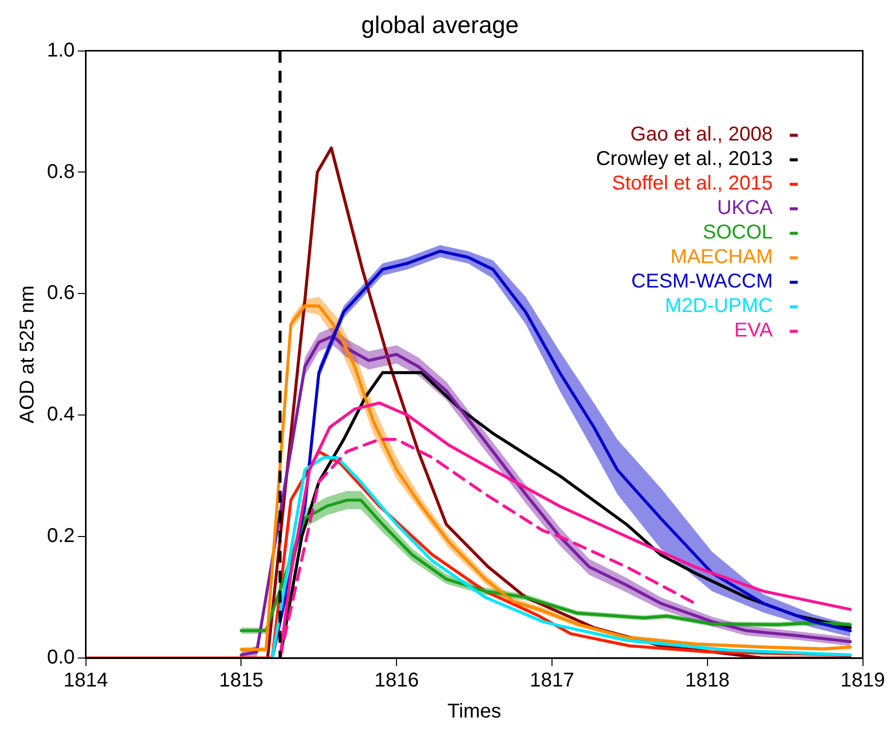  What do you see at coordinates (86, 681) in the screenshot?
I see `x-tick-label: 1814` at bounding box center [86, 681].